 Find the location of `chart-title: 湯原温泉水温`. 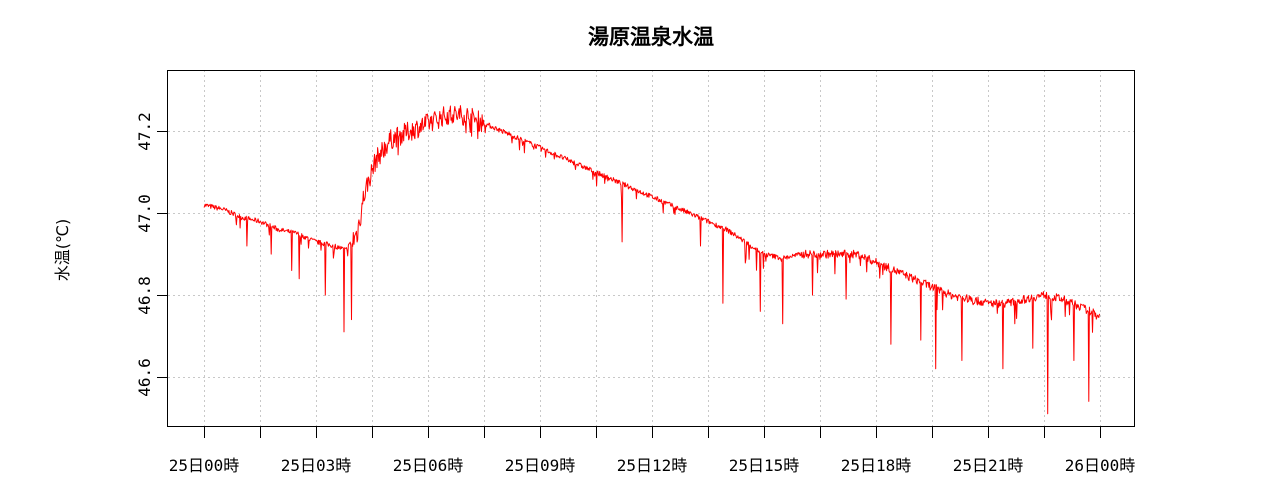

chart-title: 湯原温泉水温 is located at coordinates (651, 37).